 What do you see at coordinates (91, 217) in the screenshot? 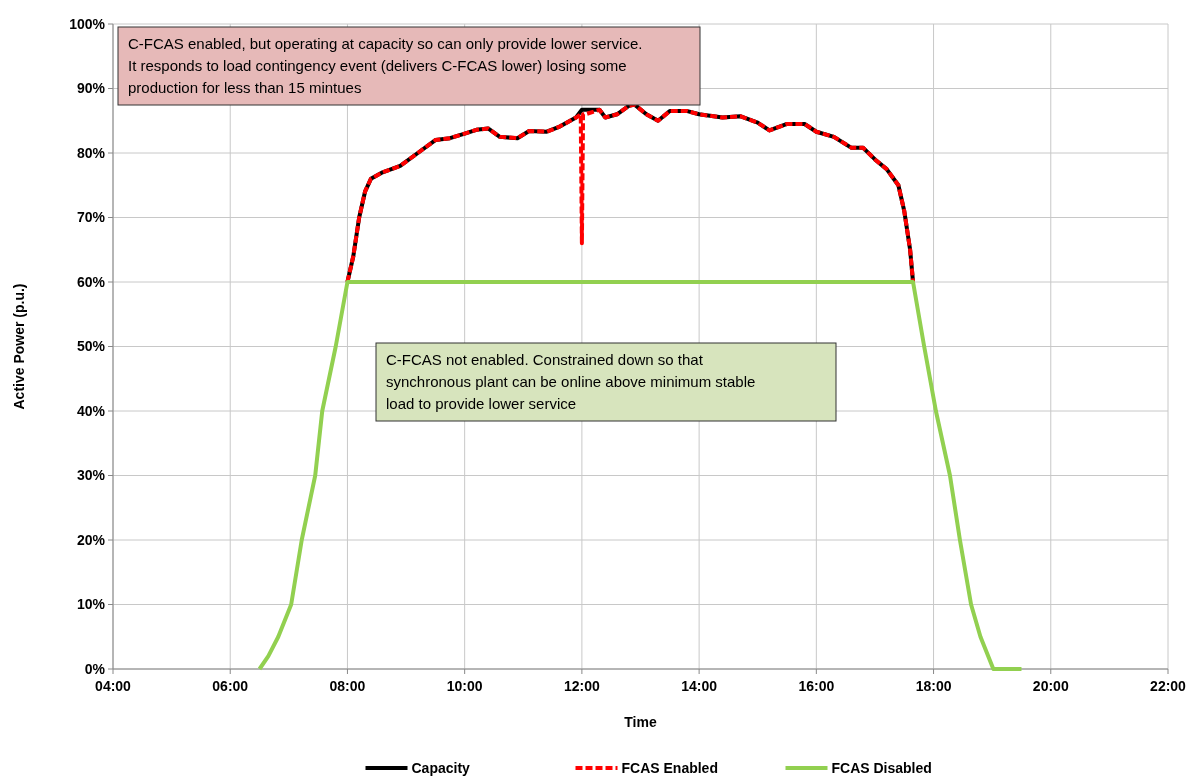
I see `y-tick-label: 70%` at bounding box center [91, 217].